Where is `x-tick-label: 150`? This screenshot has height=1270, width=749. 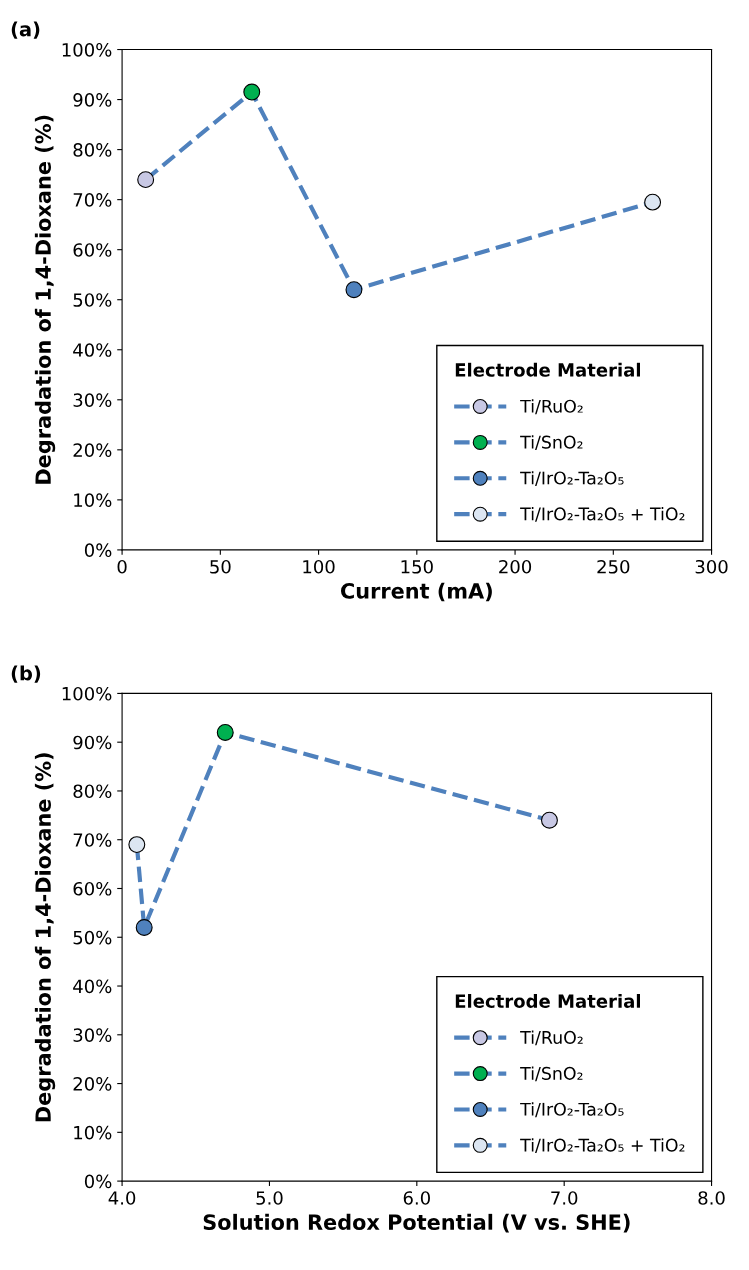
x-tick-label: 150 is located at coordinates (417, 566).